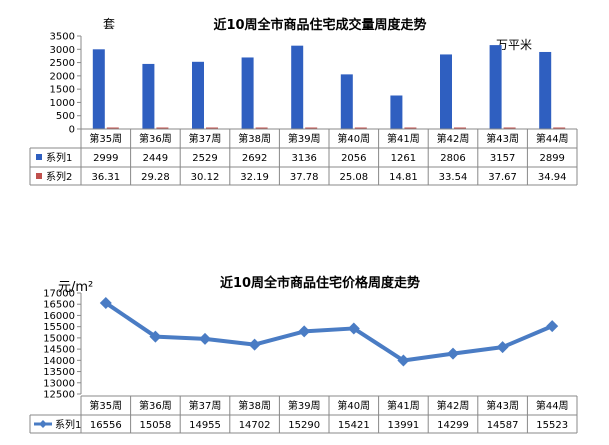 The width and height of the screenshot is (609, 445). Describe the element at coordinates (354, 425) in the screenshot. I see `chart2-series1-value: 15421` at that location.